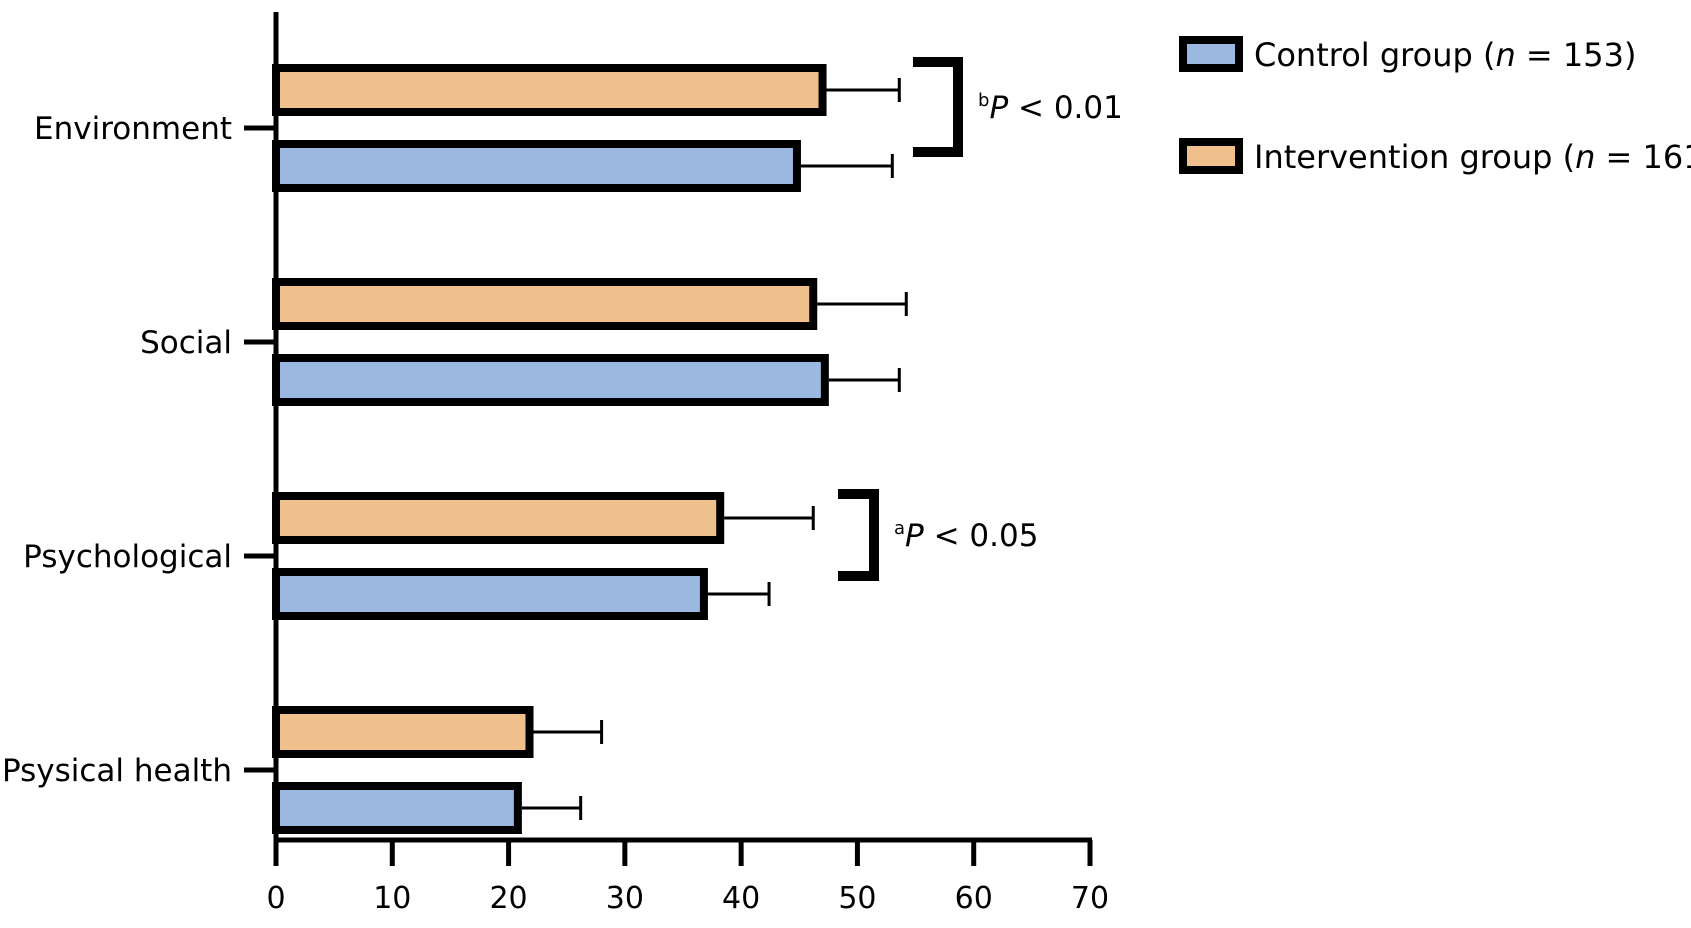  What do you see at coordinates (1211, 54) in the screenshot?
I see `legend-swatch-control` at bounding box center [1211, 54].